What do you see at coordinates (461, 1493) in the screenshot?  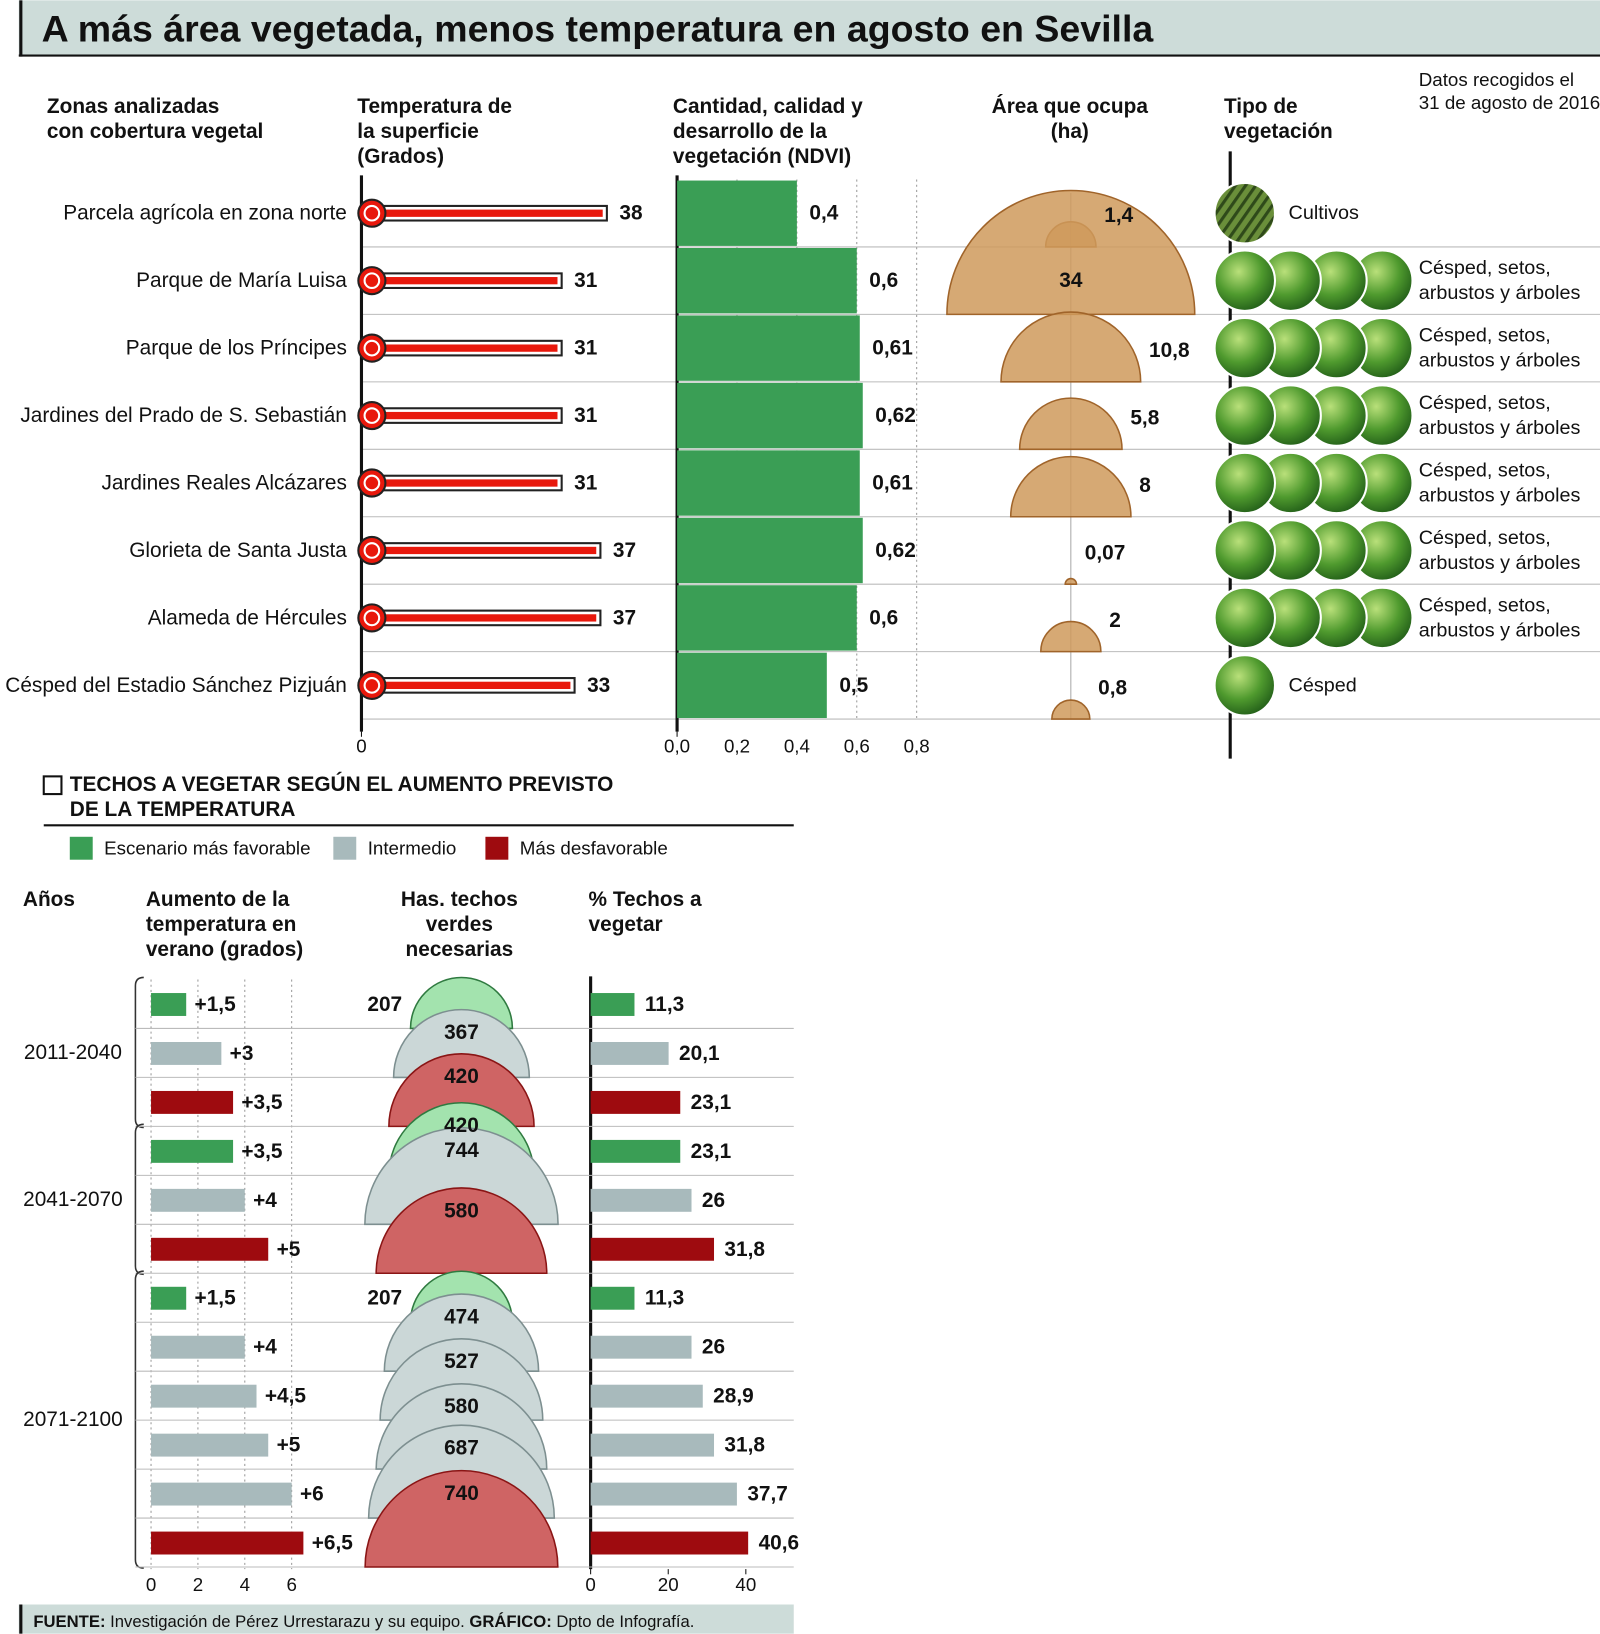 I see `value-label: 740` at bounding box center [461, 1493].